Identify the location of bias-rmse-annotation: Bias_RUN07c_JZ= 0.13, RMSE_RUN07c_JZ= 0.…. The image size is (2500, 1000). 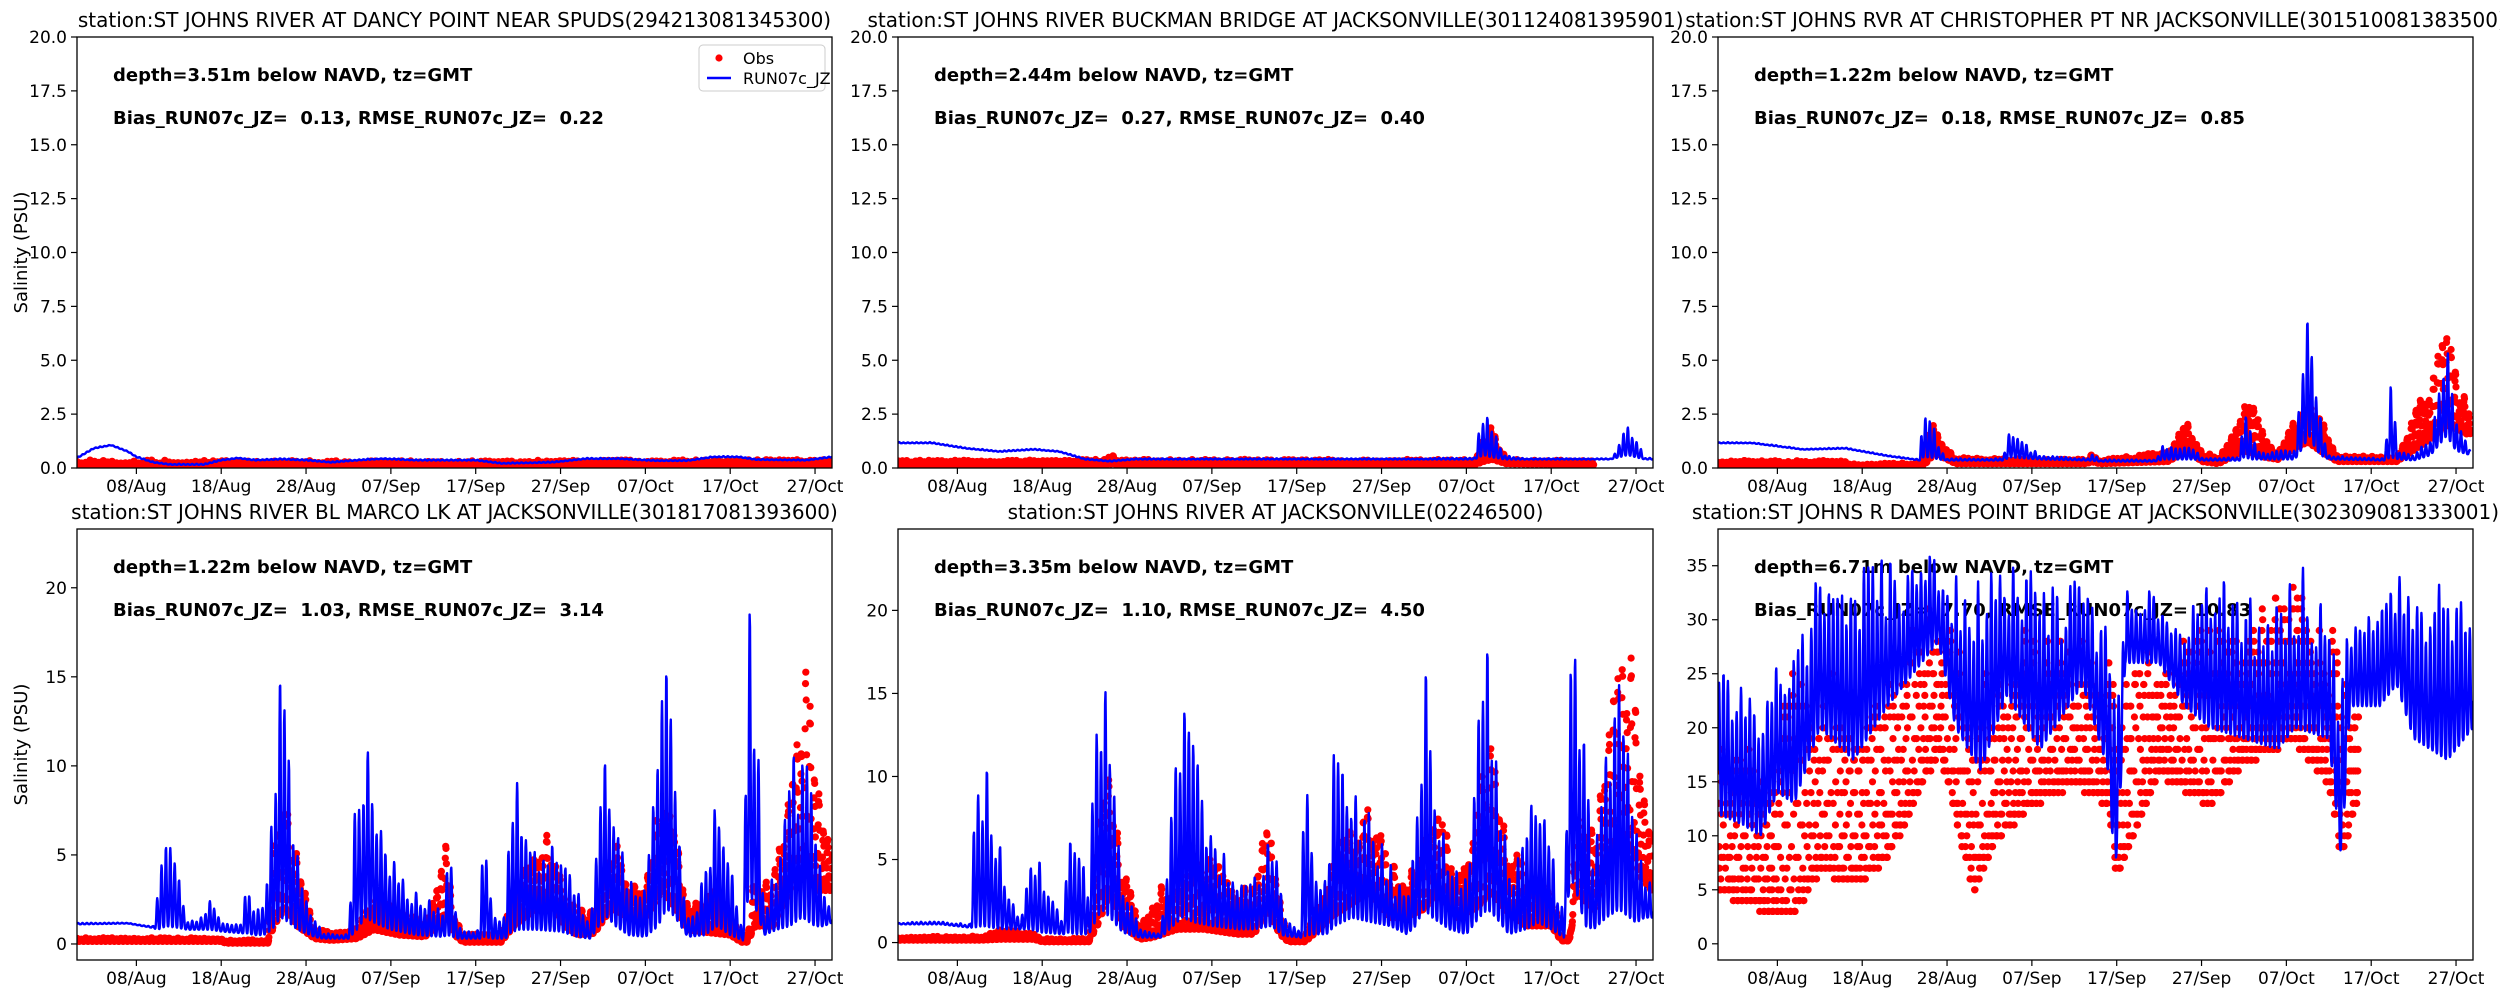
(358, 118).